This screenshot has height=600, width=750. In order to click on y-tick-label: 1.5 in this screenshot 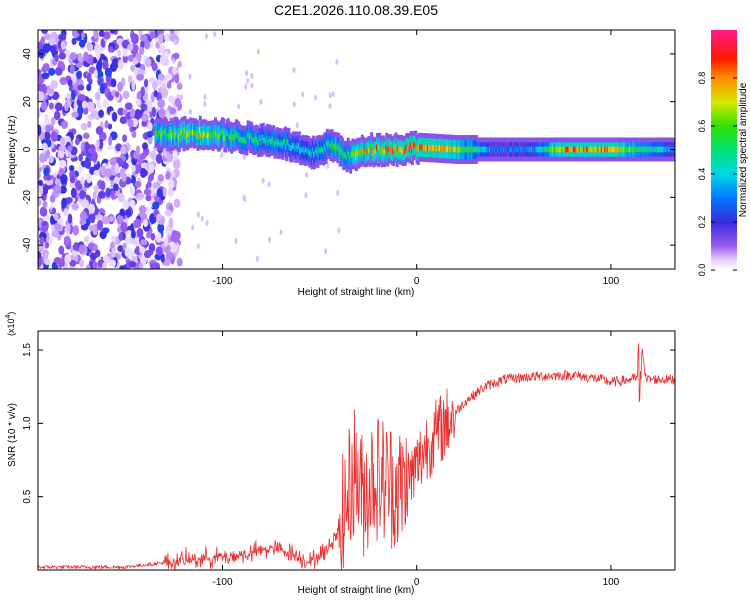, I will do `click(27, 350)`.